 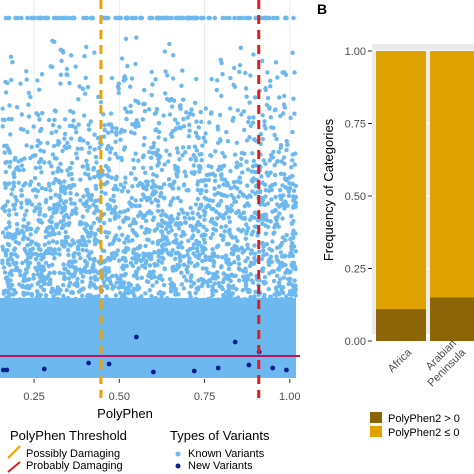 What do you see at coordinates (204, 397) in the screenshot?
I see `x-tick-label: 0.75` at bounding box center [204, 397].